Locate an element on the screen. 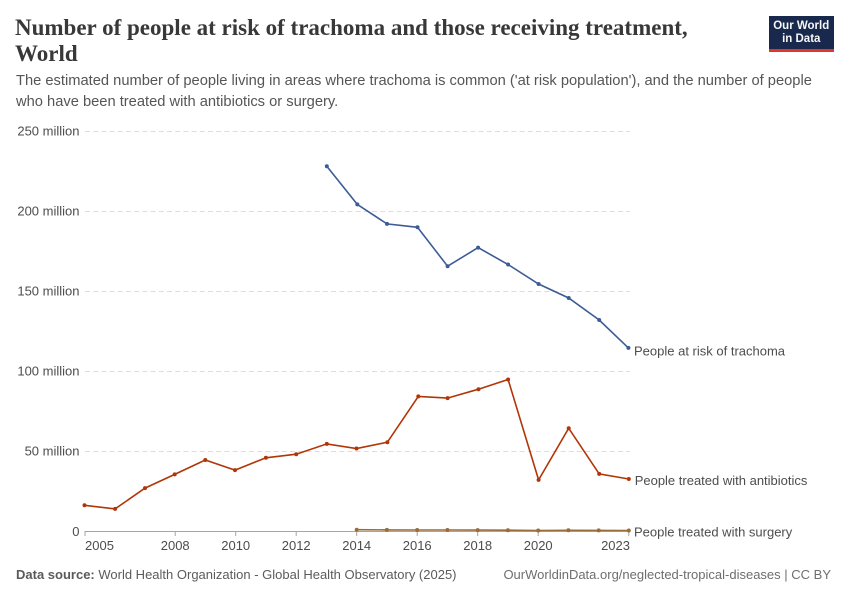 The height and width of the screenshot is (600, 850). svg-text: 2012 is located at coordinates (296, 545).